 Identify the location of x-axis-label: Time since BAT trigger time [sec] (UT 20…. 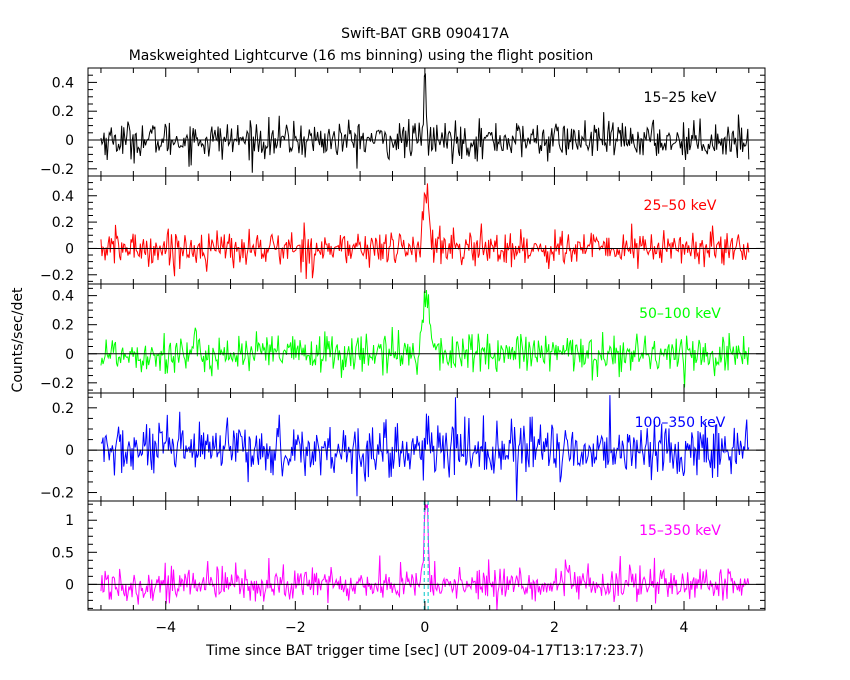
(424, 651).